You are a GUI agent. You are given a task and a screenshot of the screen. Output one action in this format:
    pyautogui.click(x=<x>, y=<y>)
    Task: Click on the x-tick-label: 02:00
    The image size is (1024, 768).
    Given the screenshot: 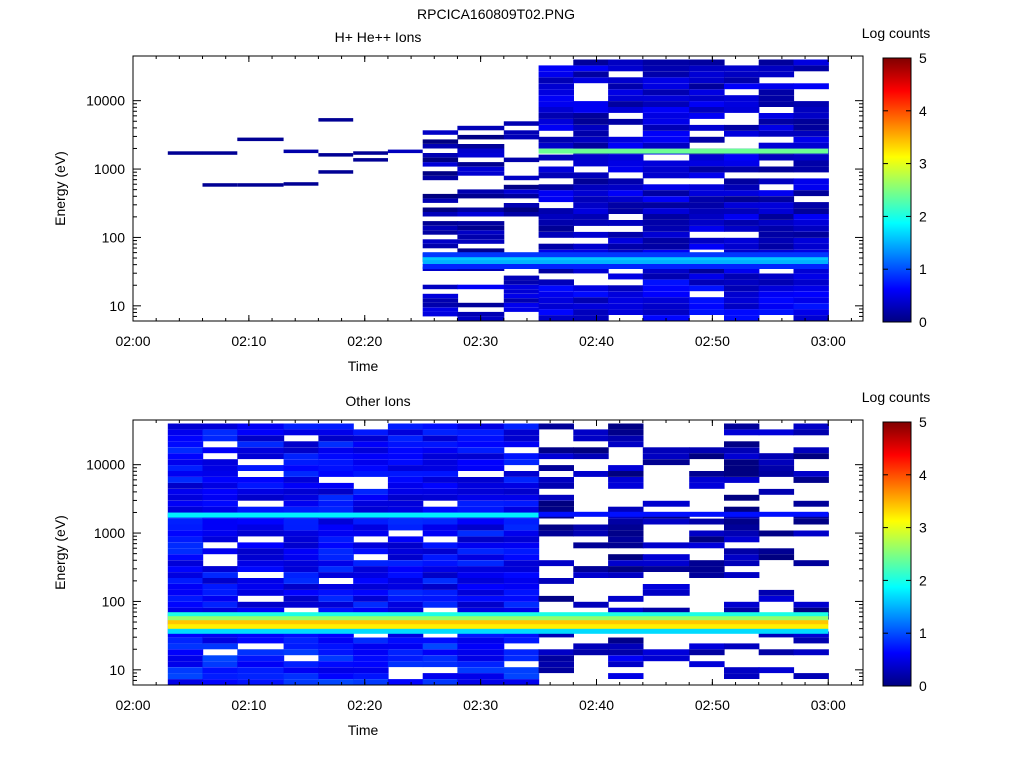 What is the action you would take?
    pyautogui.click(x=132, y=705)
    